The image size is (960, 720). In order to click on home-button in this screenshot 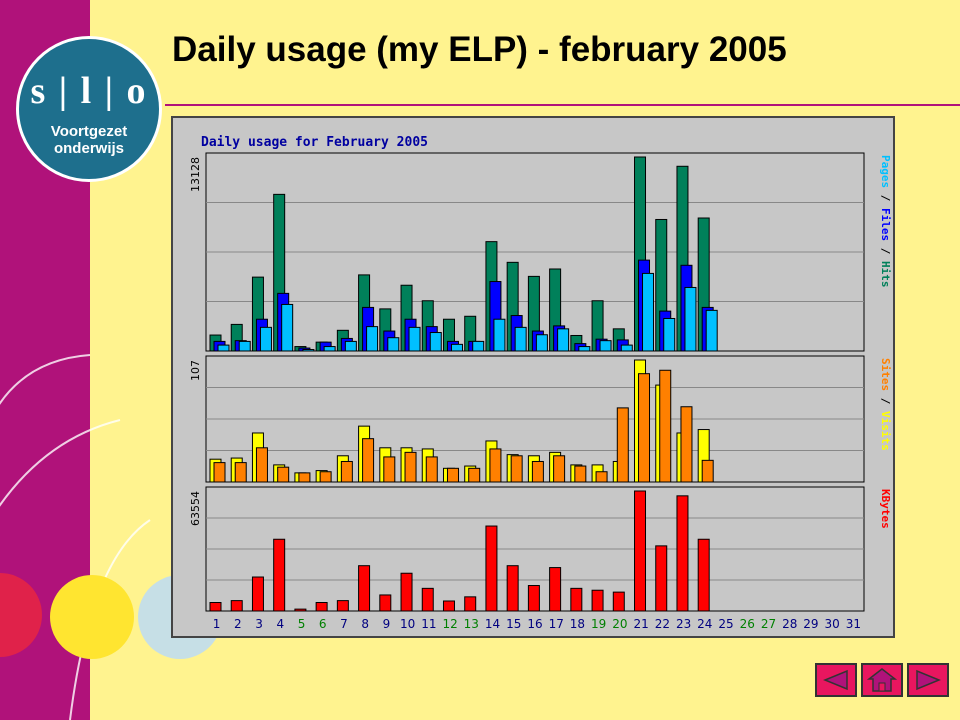, I will do `click(882, 680)`.